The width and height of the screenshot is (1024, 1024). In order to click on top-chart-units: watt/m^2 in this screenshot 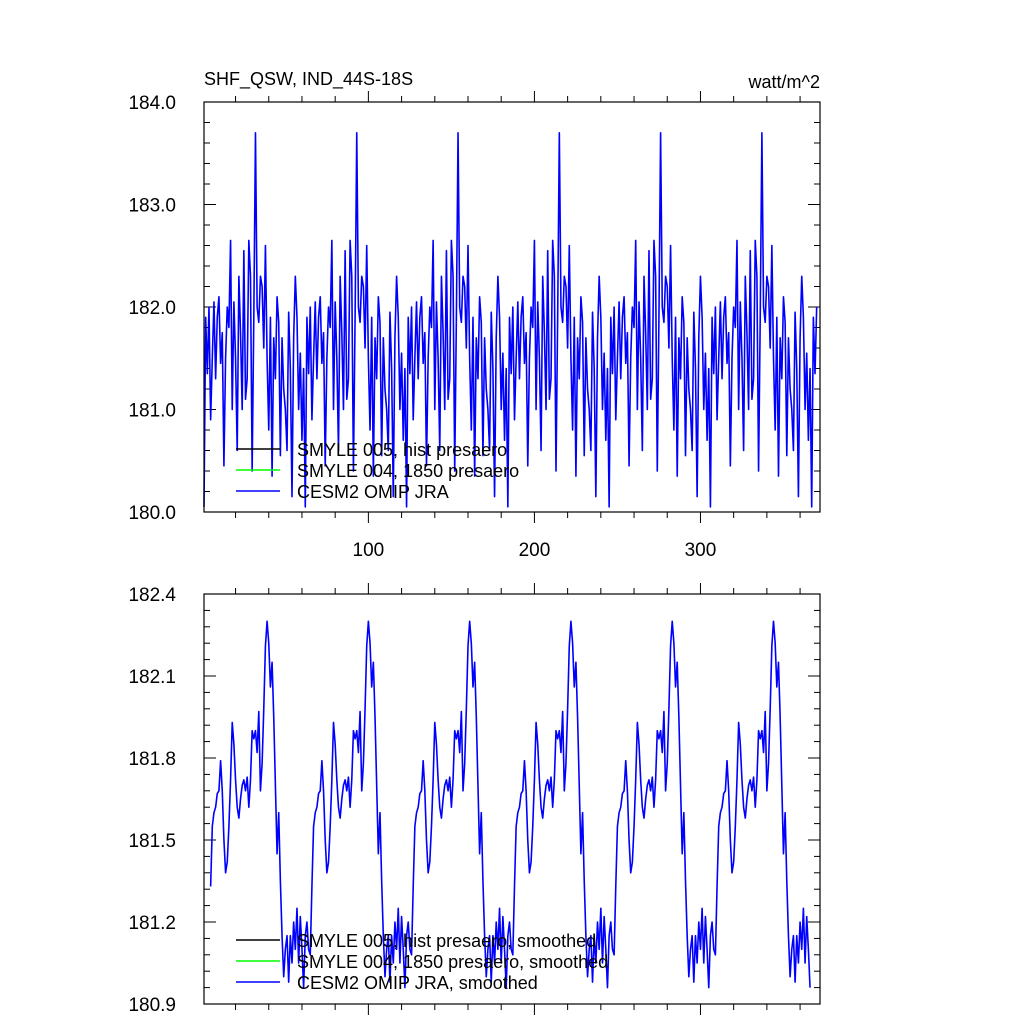, I will do `click(784, 82)`.